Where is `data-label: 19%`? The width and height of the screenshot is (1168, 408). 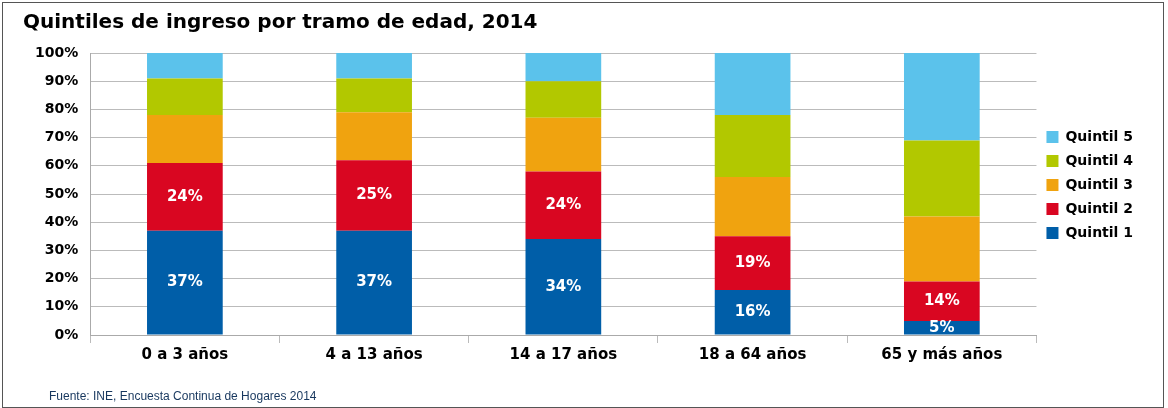 data-label: 19% is located at coordinates (752, 261).